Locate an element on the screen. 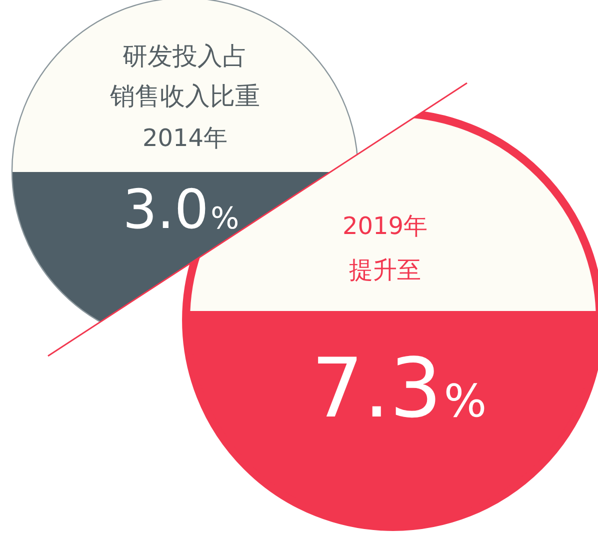 The width and height of the screenshot is (598, 549). text: 提升至 is located at coordinates (385, 270).